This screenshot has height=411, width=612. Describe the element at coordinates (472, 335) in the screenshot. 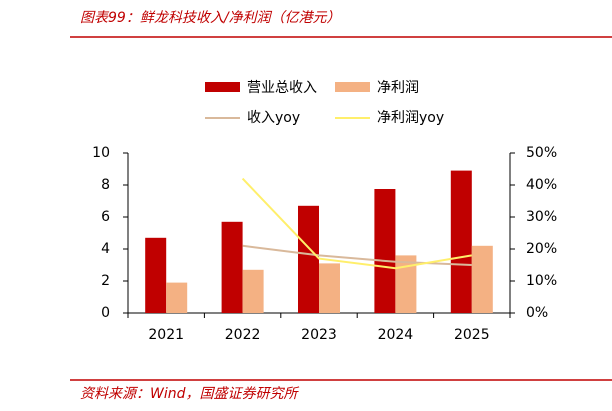

I see `x-tick-label: 2025` at that location.